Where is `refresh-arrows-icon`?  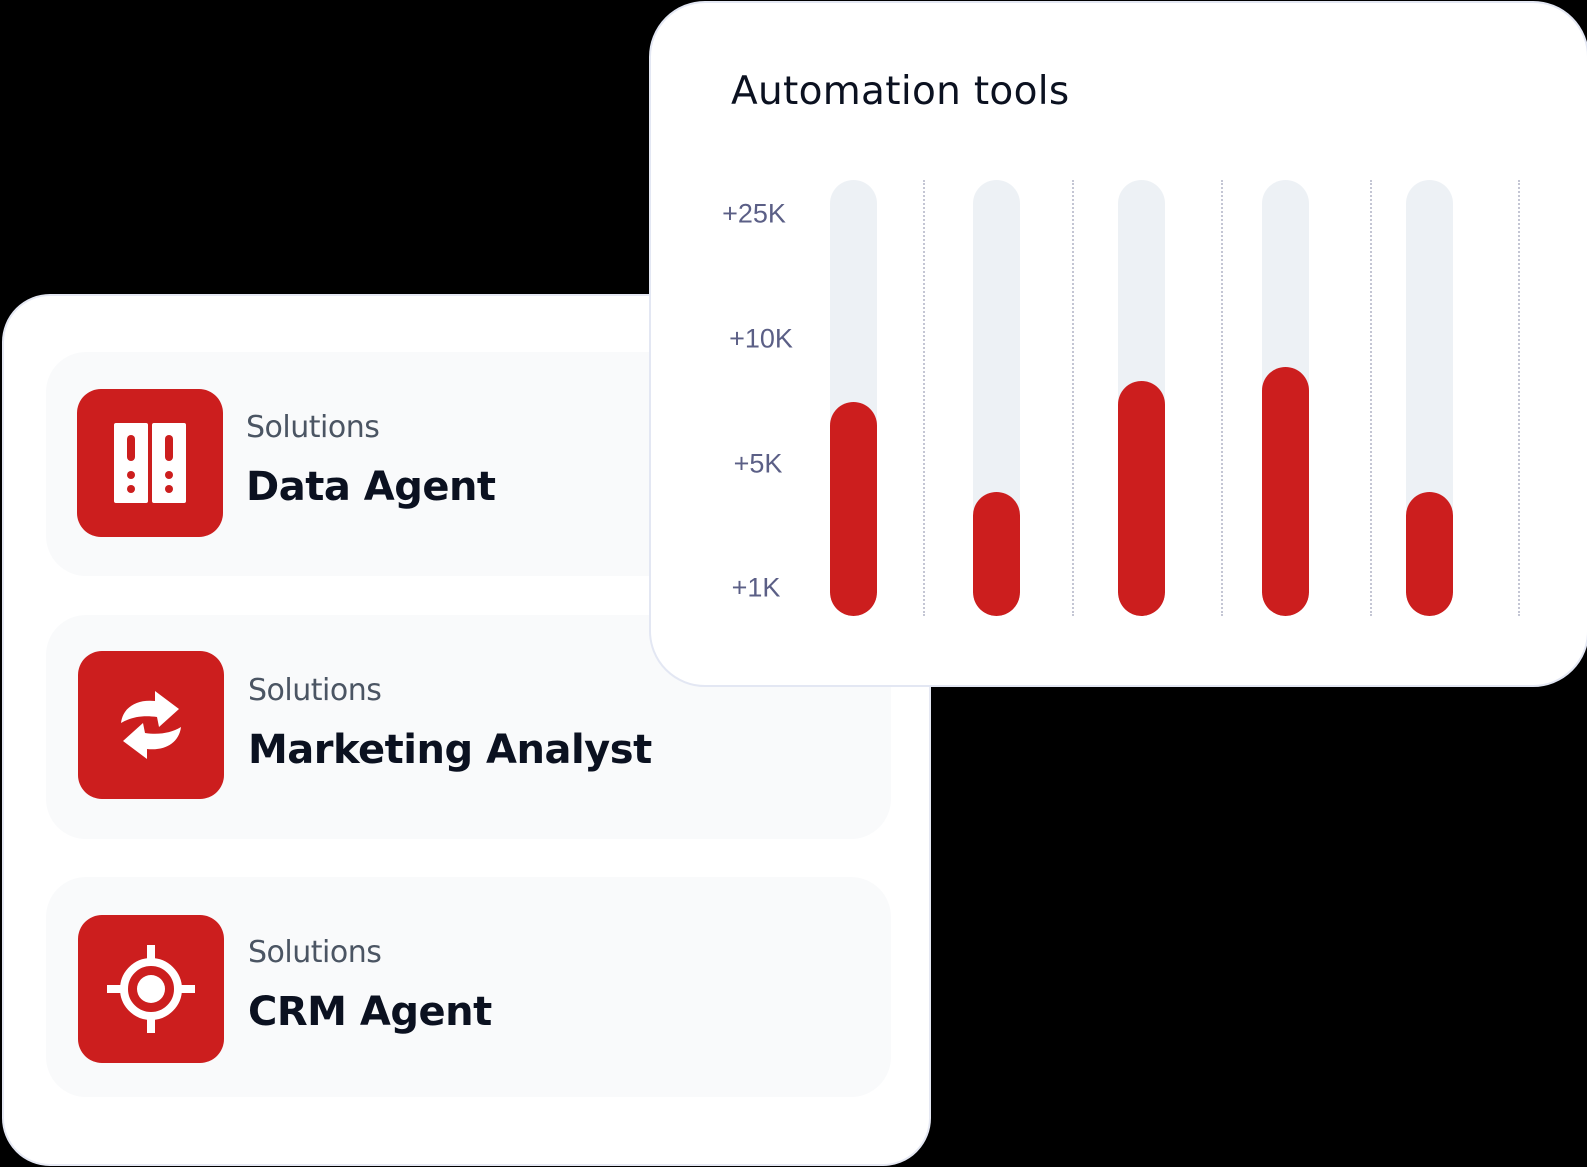 refresh-arrows-icon is located at coordinates (151, 725).